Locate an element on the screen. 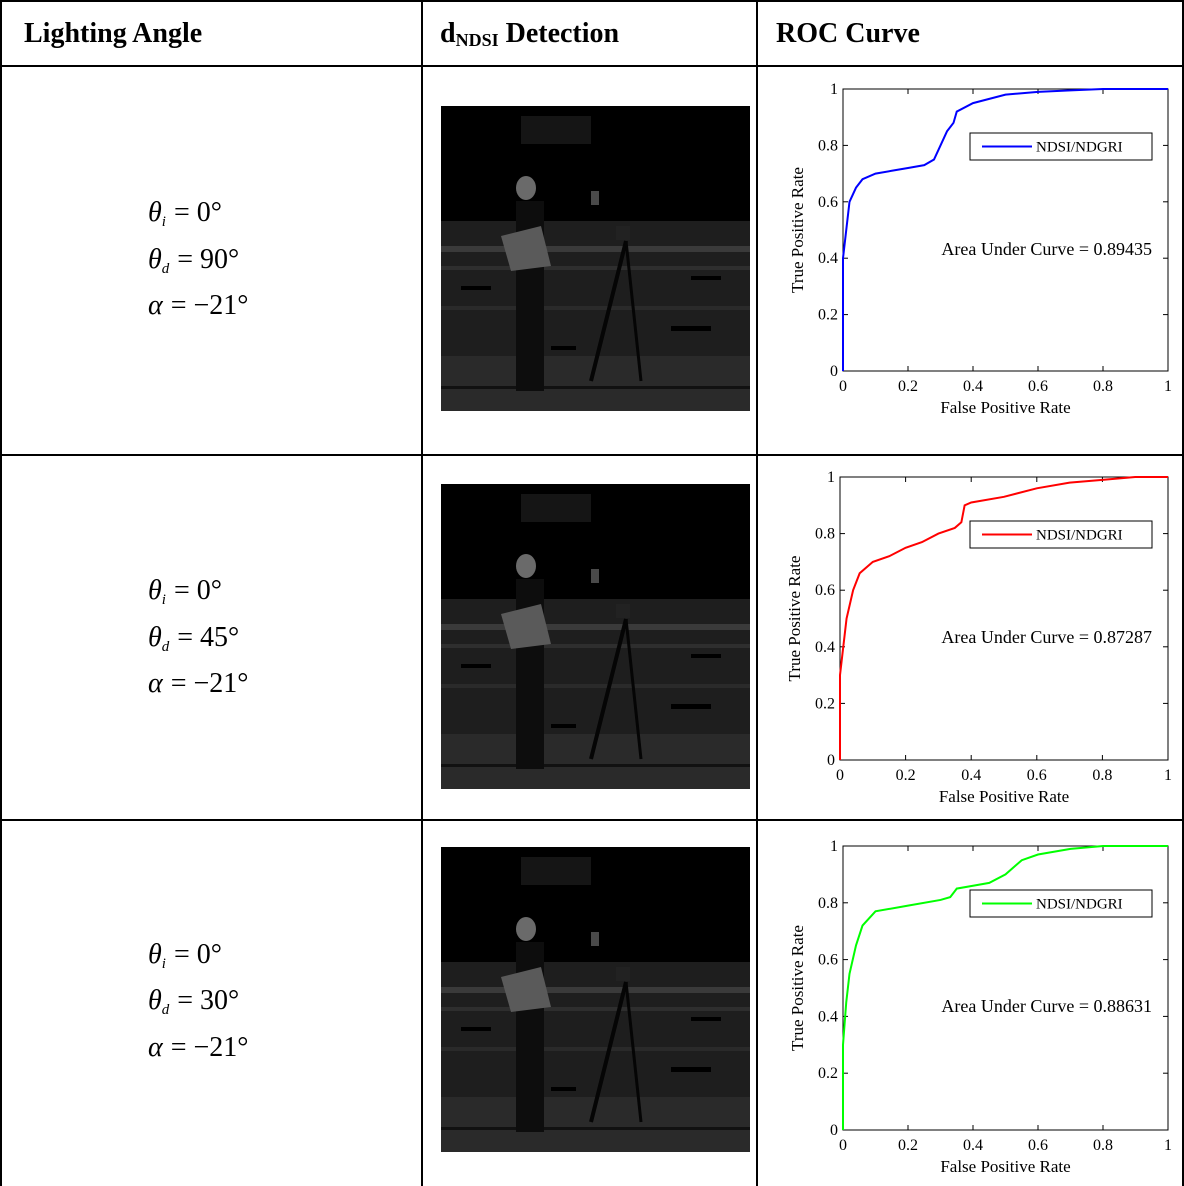 This screenshot has height=1186, width=1184. column-header: Lighting Angle is located at coordinates (113, 33).